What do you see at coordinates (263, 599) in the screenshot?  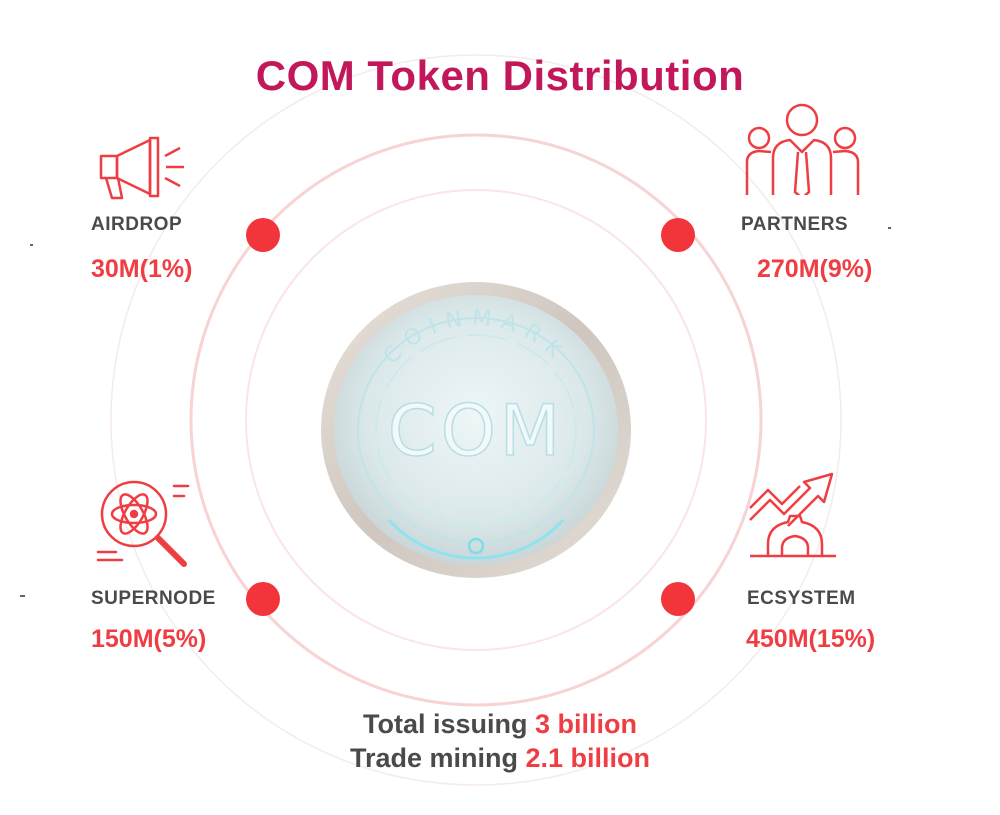 I see `supernode-dot` at bounding box center [263, 599].